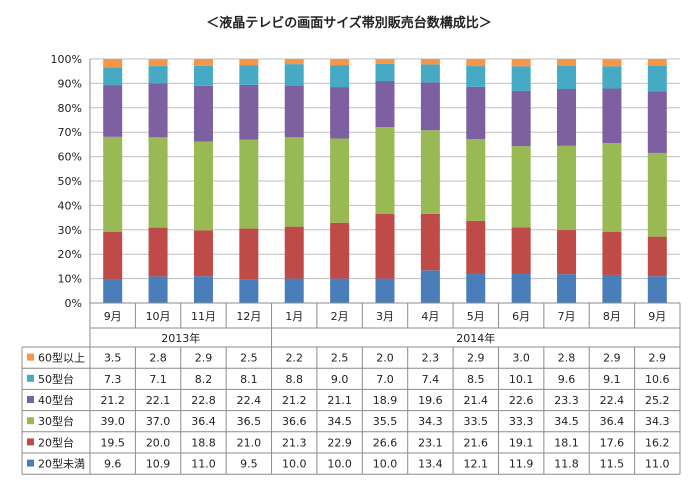 This screenshot has width=699, height=500. Describe the element at coordinates (294, 442) in the screenshot. I see `table-cell: 21.3` at that location.